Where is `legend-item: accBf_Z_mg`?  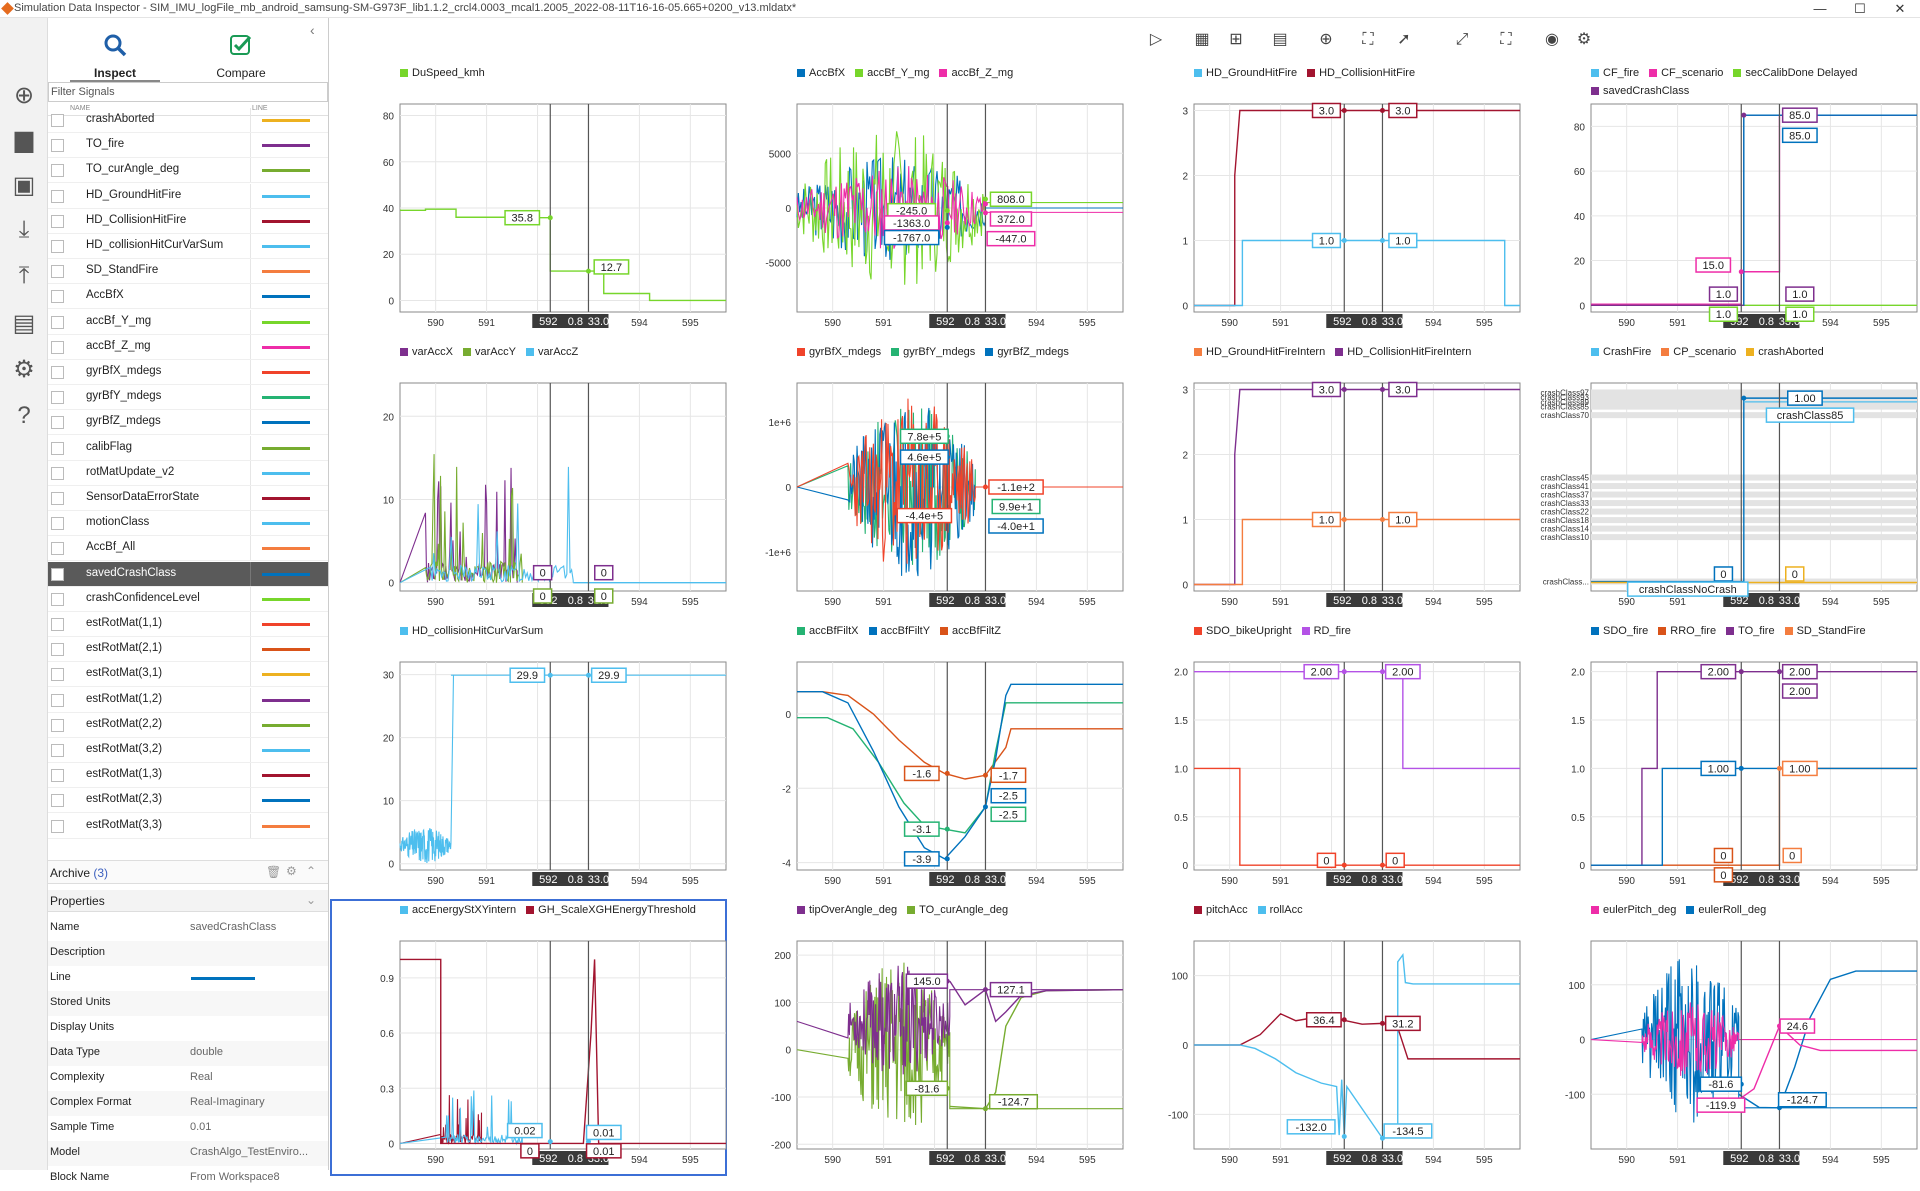 legend-item: accBf_Z_mg is located at coordinates (976, 73).